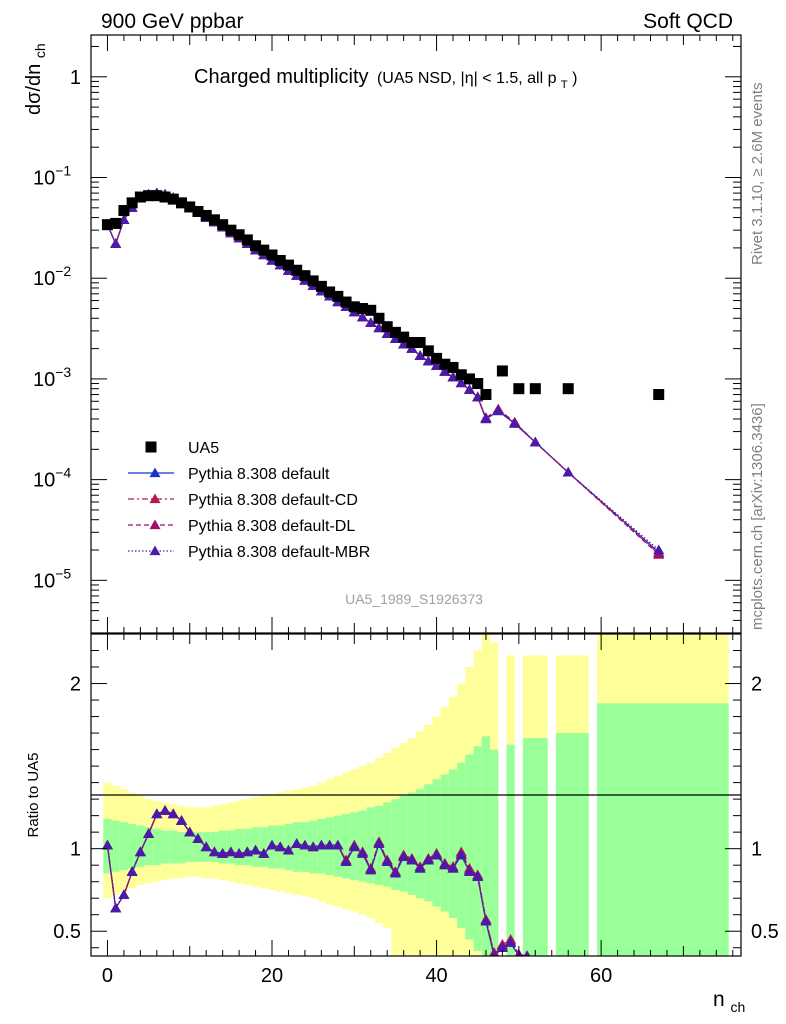 The image size is (786, 1024). Describe the element at coordinates (757, 516) in the screenshot. I see `mcplots-credit-label: mcplots.cern.ch [arXiv:1306.3436]` at that location.